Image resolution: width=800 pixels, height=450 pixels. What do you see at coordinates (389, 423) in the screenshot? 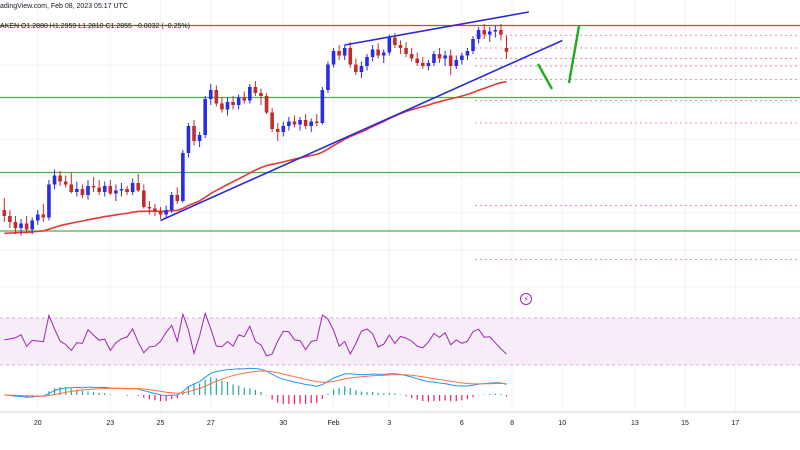
I see `x-tick-label: 3` at bounding box center [389, 423].